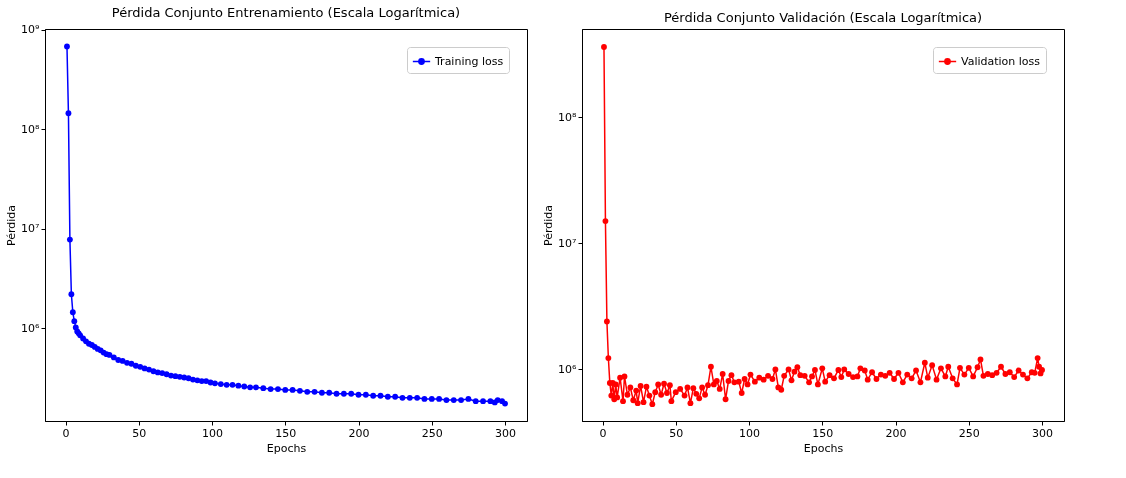  Describe the element at coordinates (469, 61) in the screenshot. I see `legend-label: Training loss` at that location.